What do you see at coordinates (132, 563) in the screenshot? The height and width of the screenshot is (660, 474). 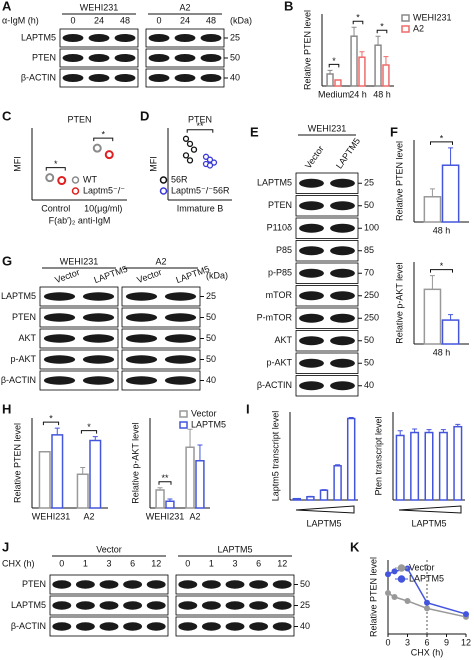 I see `lane-label: 6` at bounding box center [132, 563].